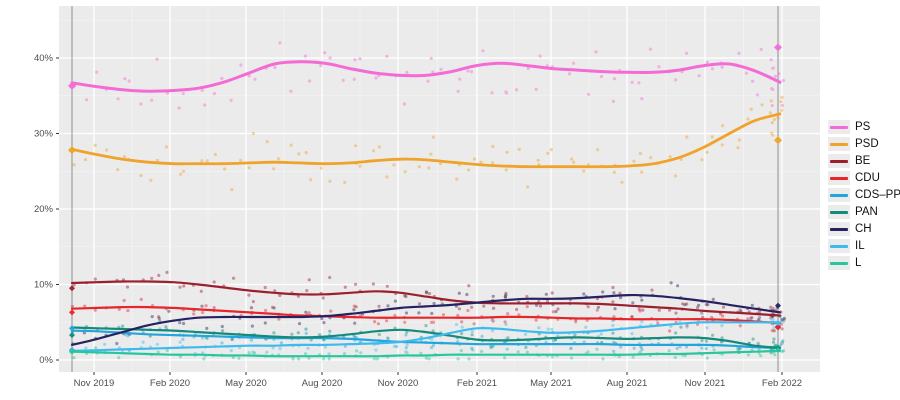 This screenshot has height=400, width=900. Describe the element at coordinates (426, 298) in the screenshot. I see `trend-line-BE` at that location.